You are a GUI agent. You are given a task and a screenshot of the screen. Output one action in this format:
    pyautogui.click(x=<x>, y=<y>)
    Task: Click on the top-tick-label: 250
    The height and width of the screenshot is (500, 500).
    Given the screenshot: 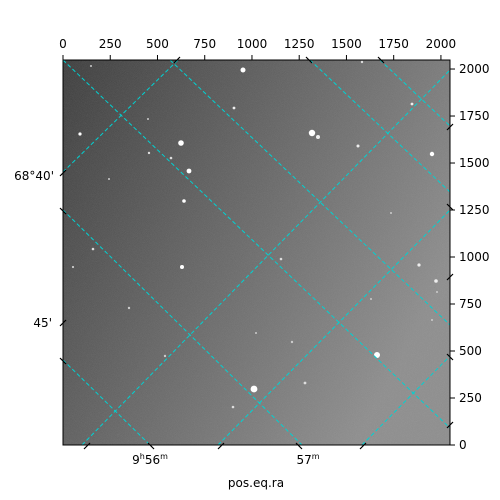 What is the action you would take?
    pyautogui.click(x=110, y=44)
    